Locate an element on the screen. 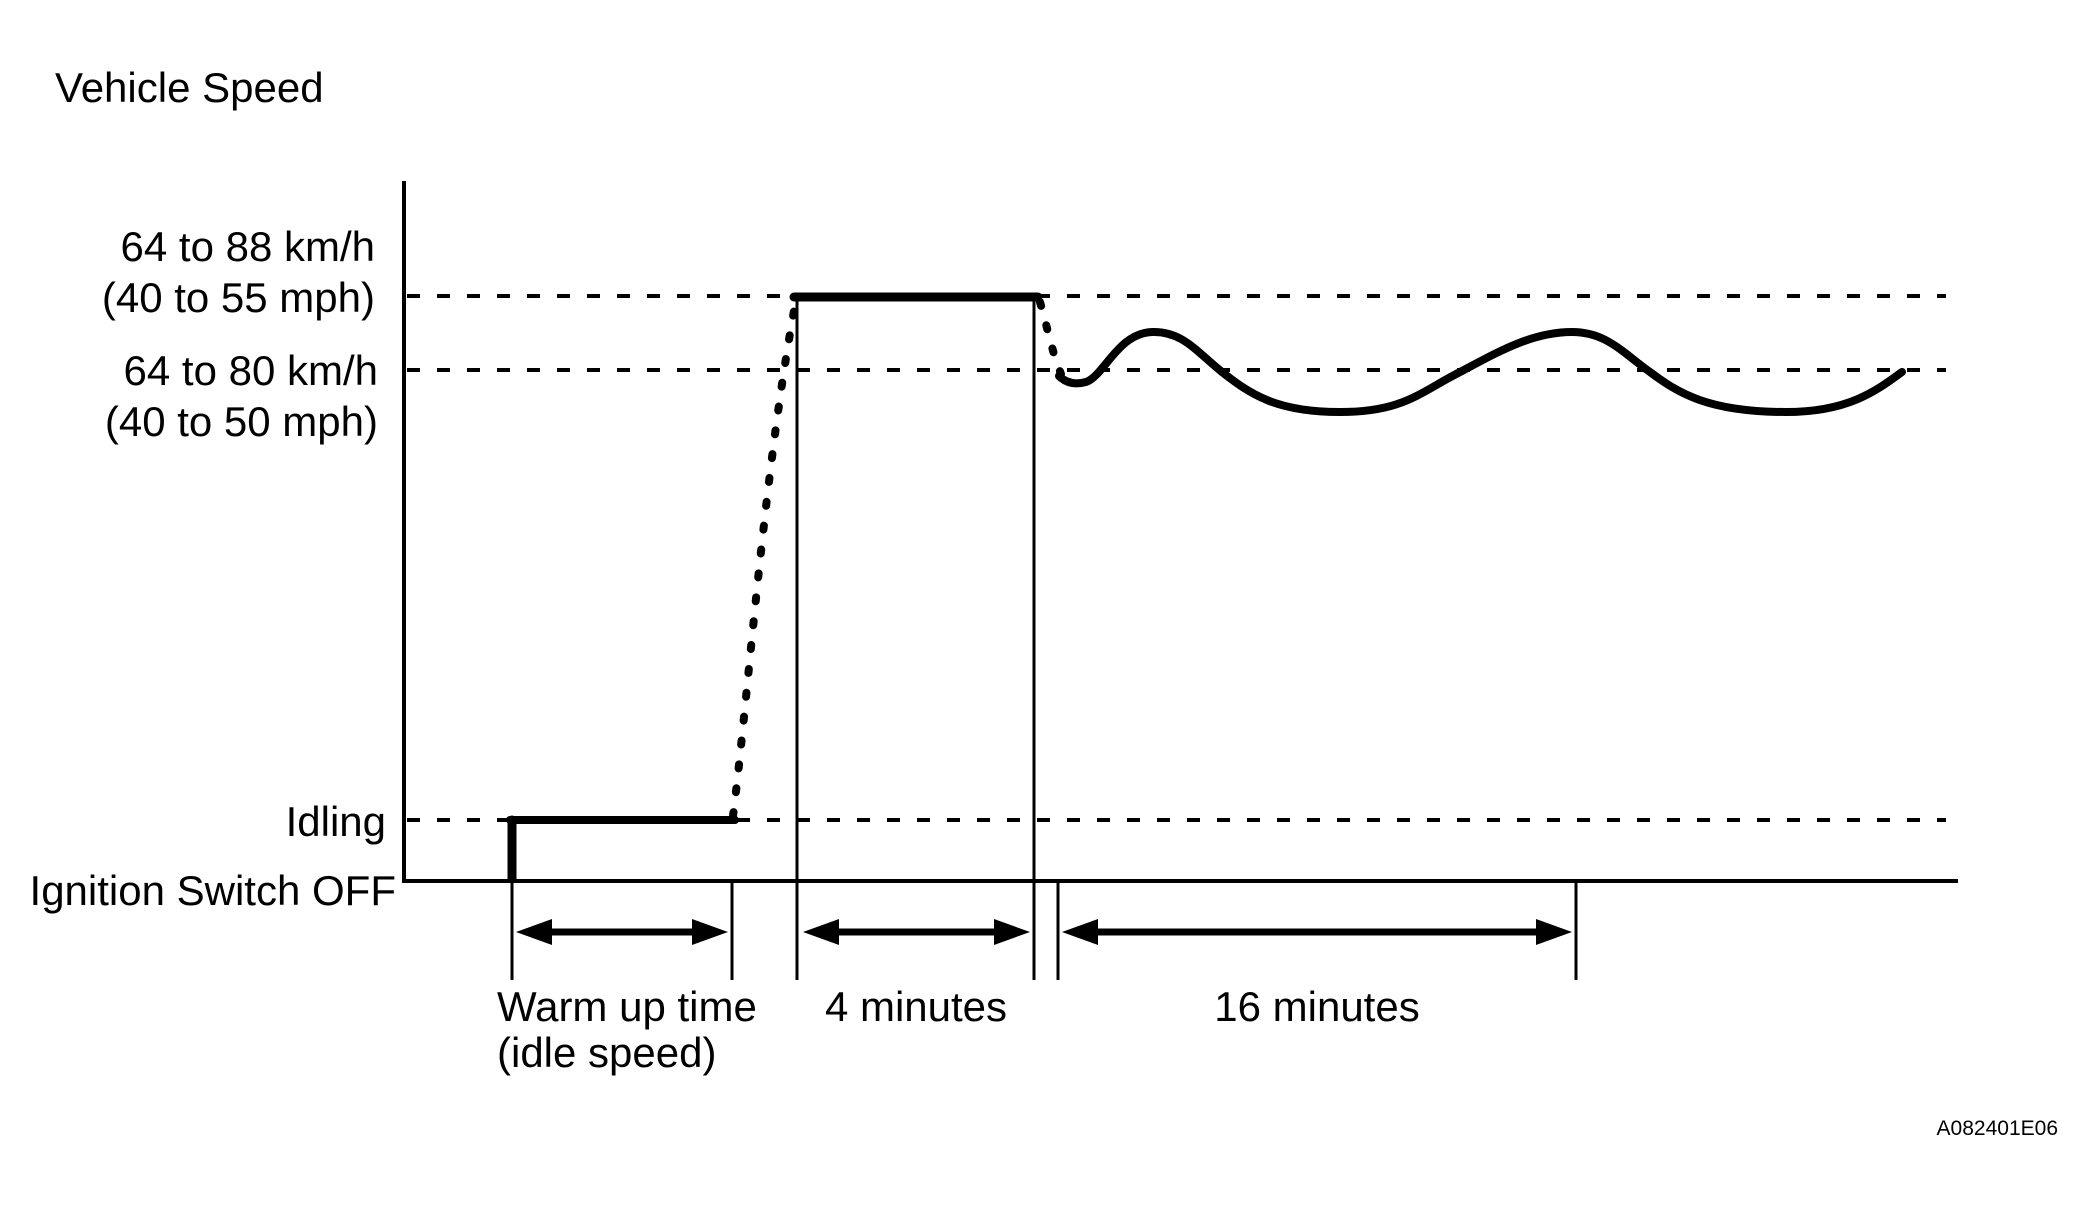 This screenshot has width=2092, height=1212. warm-up-arrow is located at coordinates (622, 932).